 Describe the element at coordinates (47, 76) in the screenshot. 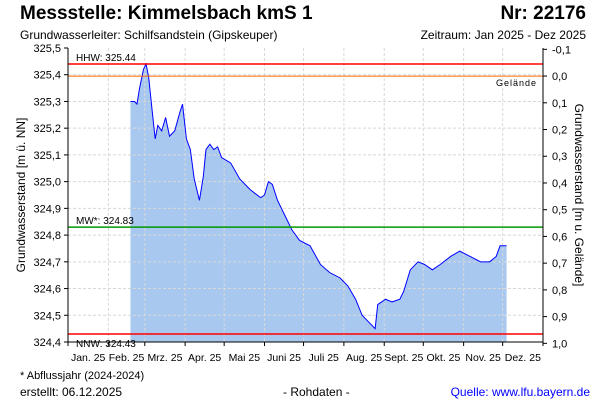

I see `y-tick-label: 325,4` at that location.